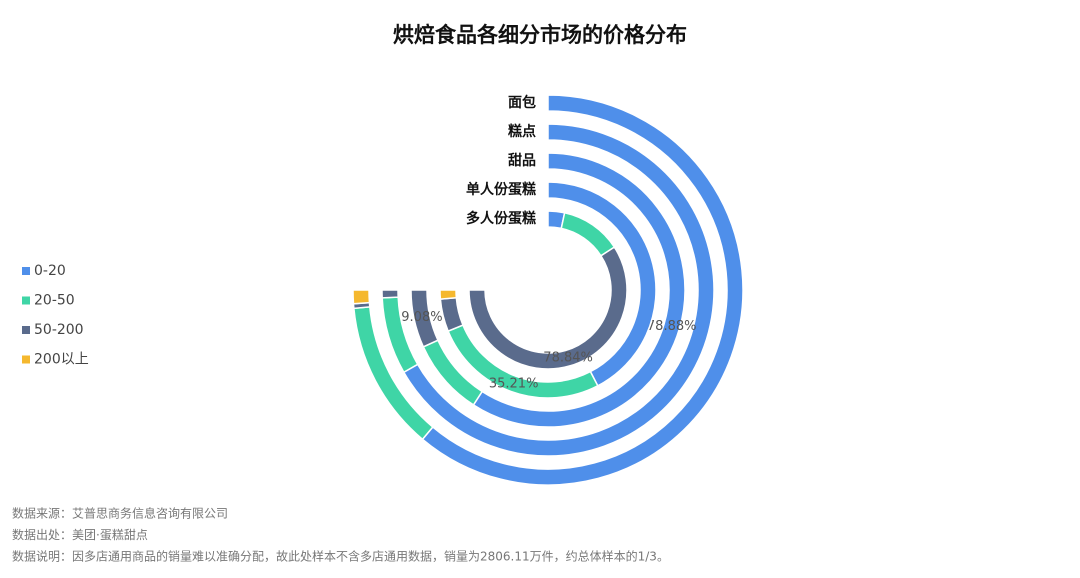 Image resolution: width=1080 pixels, height=578 pixels. I want to click on category-label: 面包, so click(522, 102).